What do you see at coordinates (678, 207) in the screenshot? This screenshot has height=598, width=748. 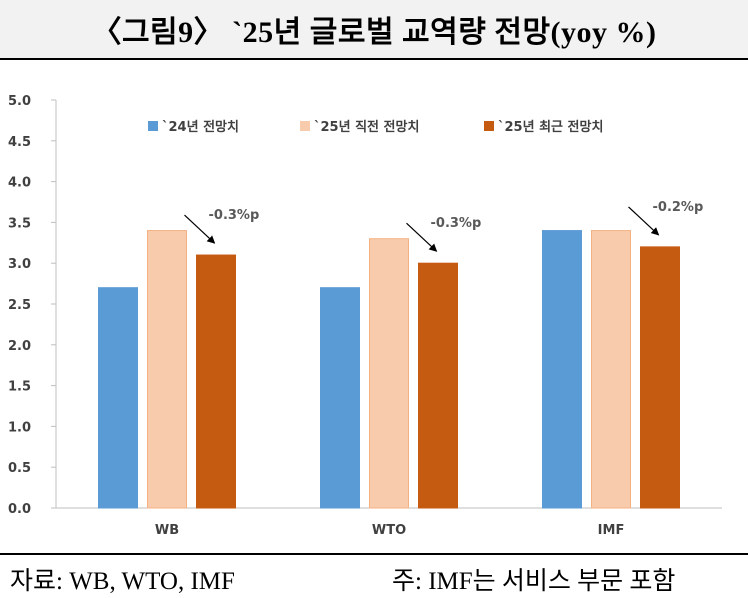 I see `annotation-label: -0.2%p` at bounding box center [678, 207].